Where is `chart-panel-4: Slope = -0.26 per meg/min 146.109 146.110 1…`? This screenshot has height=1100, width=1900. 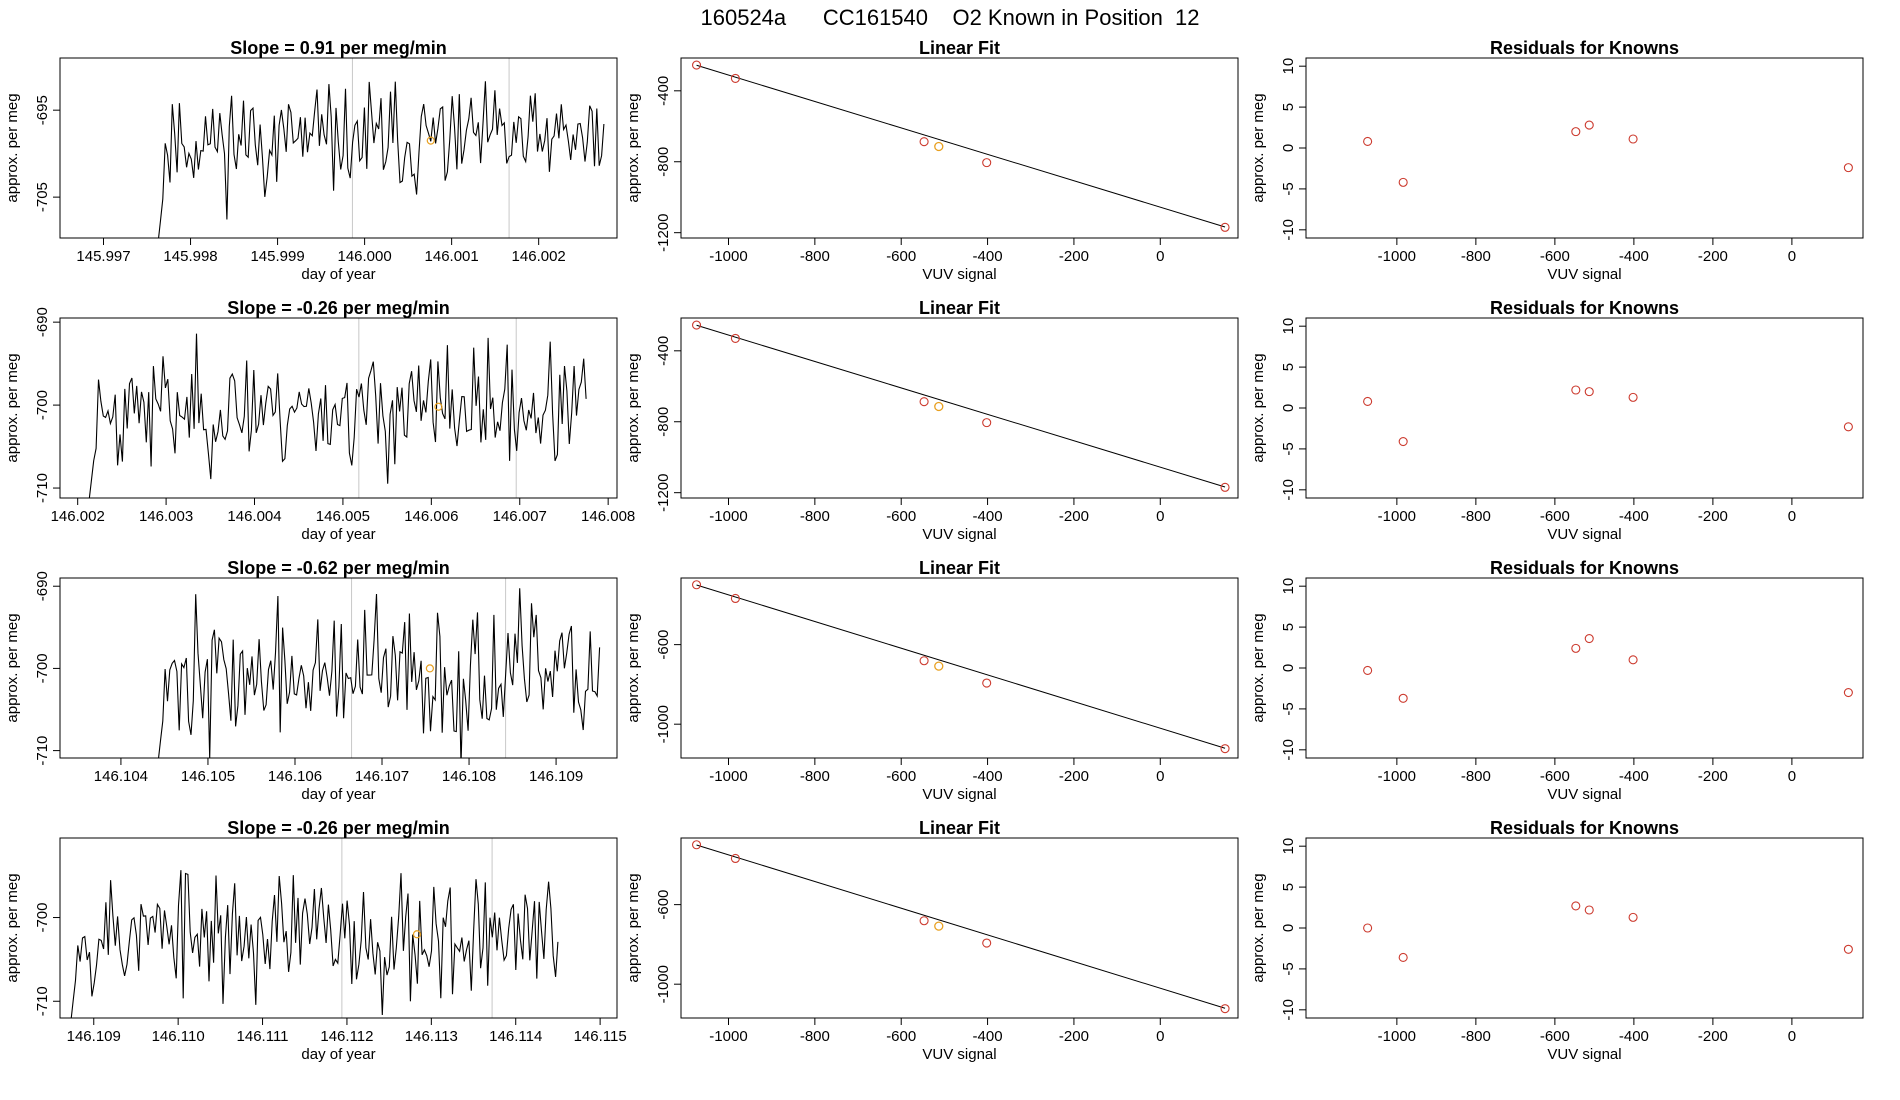 chart-panel-4: Slope = -0.26 per meg/min 146.109 146.110 1… is located at coordinates (315, 940).